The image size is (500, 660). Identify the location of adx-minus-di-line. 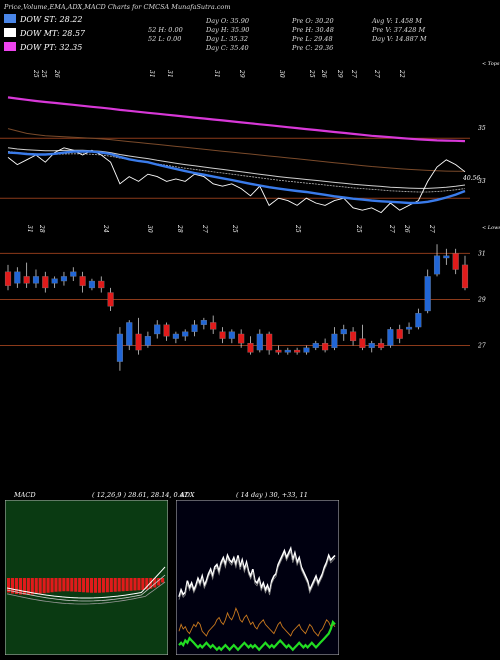
(257, 635).